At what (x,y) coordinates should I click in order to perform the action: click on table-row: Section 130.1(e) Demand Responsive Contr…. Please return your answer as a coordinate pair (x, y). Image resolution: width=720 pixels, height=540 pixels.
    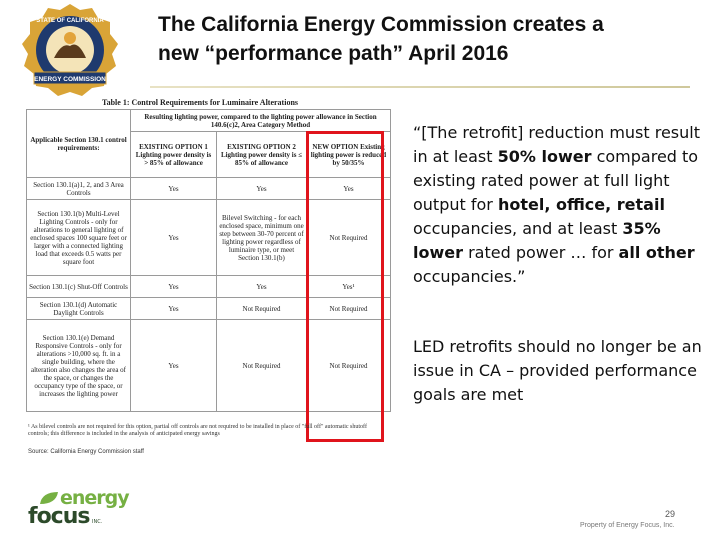
    Looking at the image, I should click on (208, 365).